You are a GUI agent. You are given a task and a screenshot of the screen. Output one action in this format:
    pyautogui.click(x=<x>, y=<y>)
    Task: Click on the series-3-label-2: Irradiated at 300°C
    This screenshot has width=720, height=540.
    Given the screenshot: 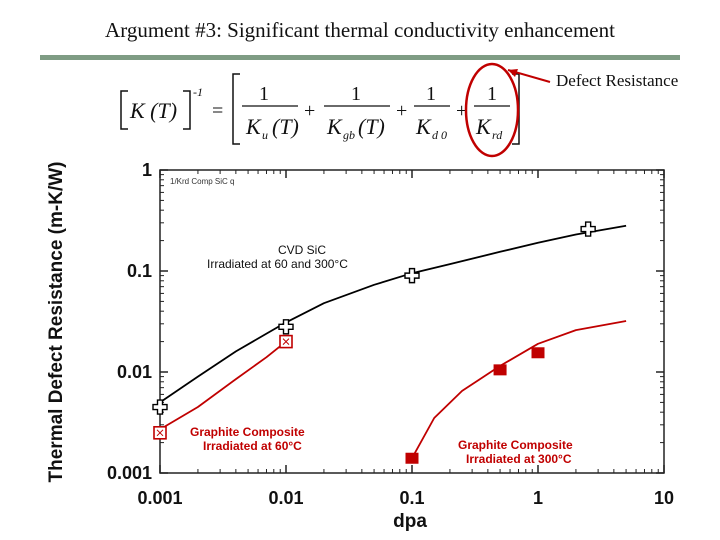 What is the action you would take?
    pyautogui.click(x=519, y=459)
    